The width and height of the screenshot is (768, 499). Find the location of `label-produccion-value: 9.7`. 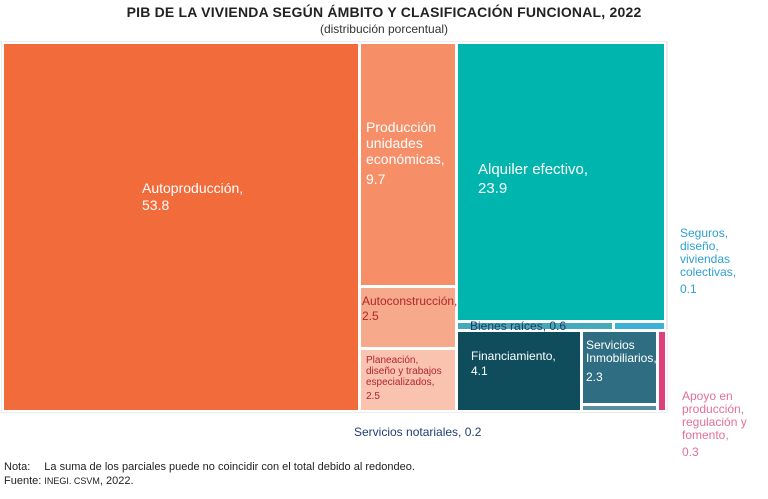

label-produccion-value: 9.7 is located at coordinates (376, 179).